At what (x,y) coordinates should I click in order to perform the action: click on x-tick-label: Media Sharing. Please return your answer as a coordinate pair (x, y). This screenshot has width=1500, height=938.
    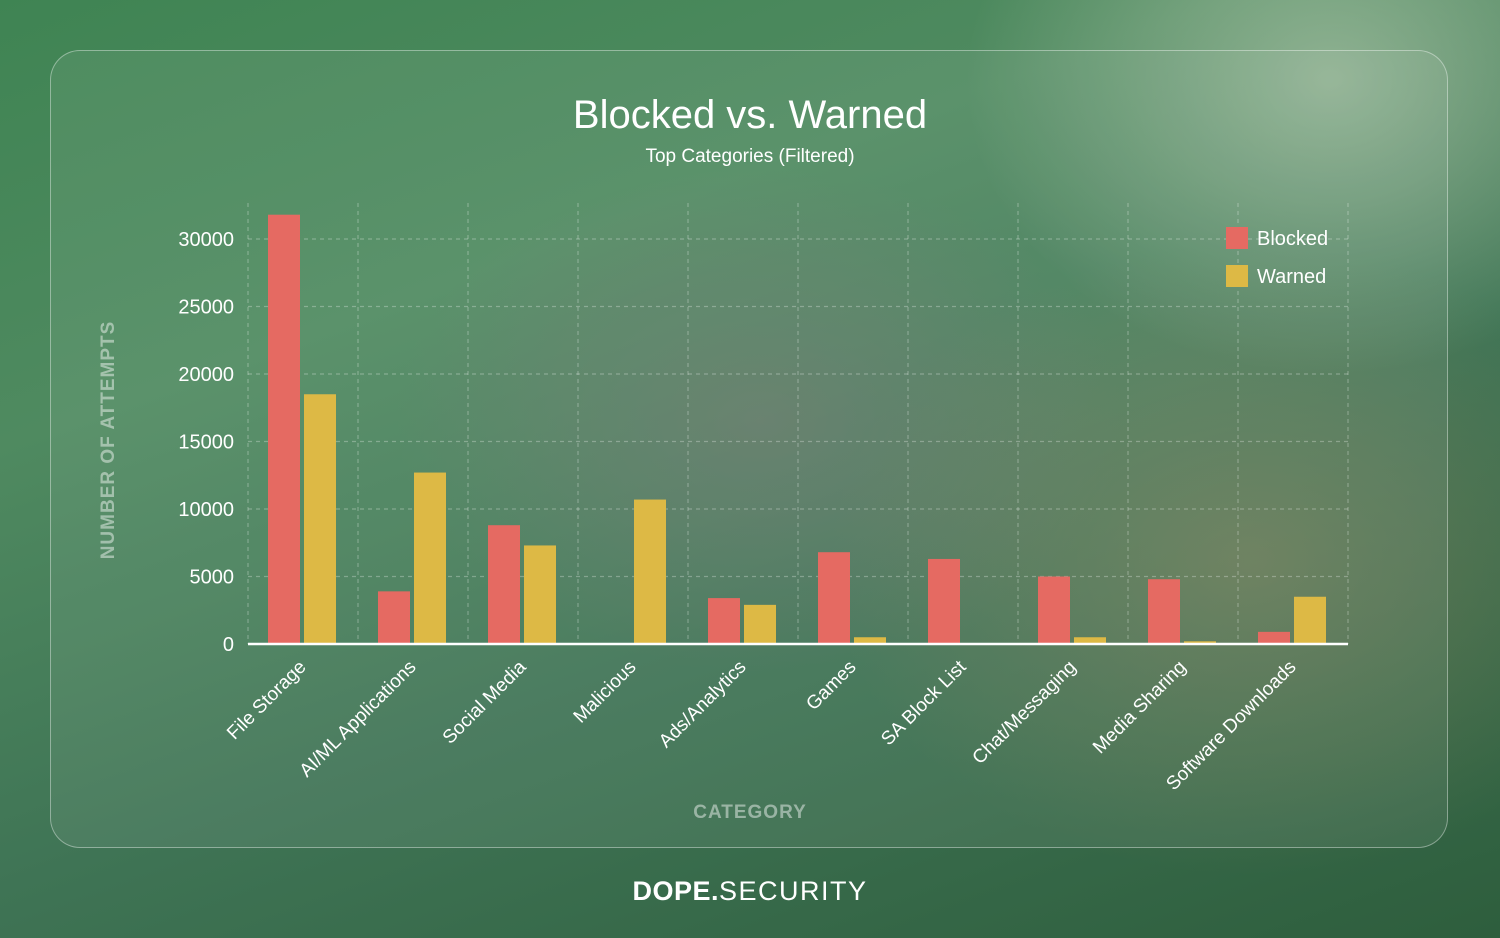
    Looking at the image, I should click on (1139, 707).